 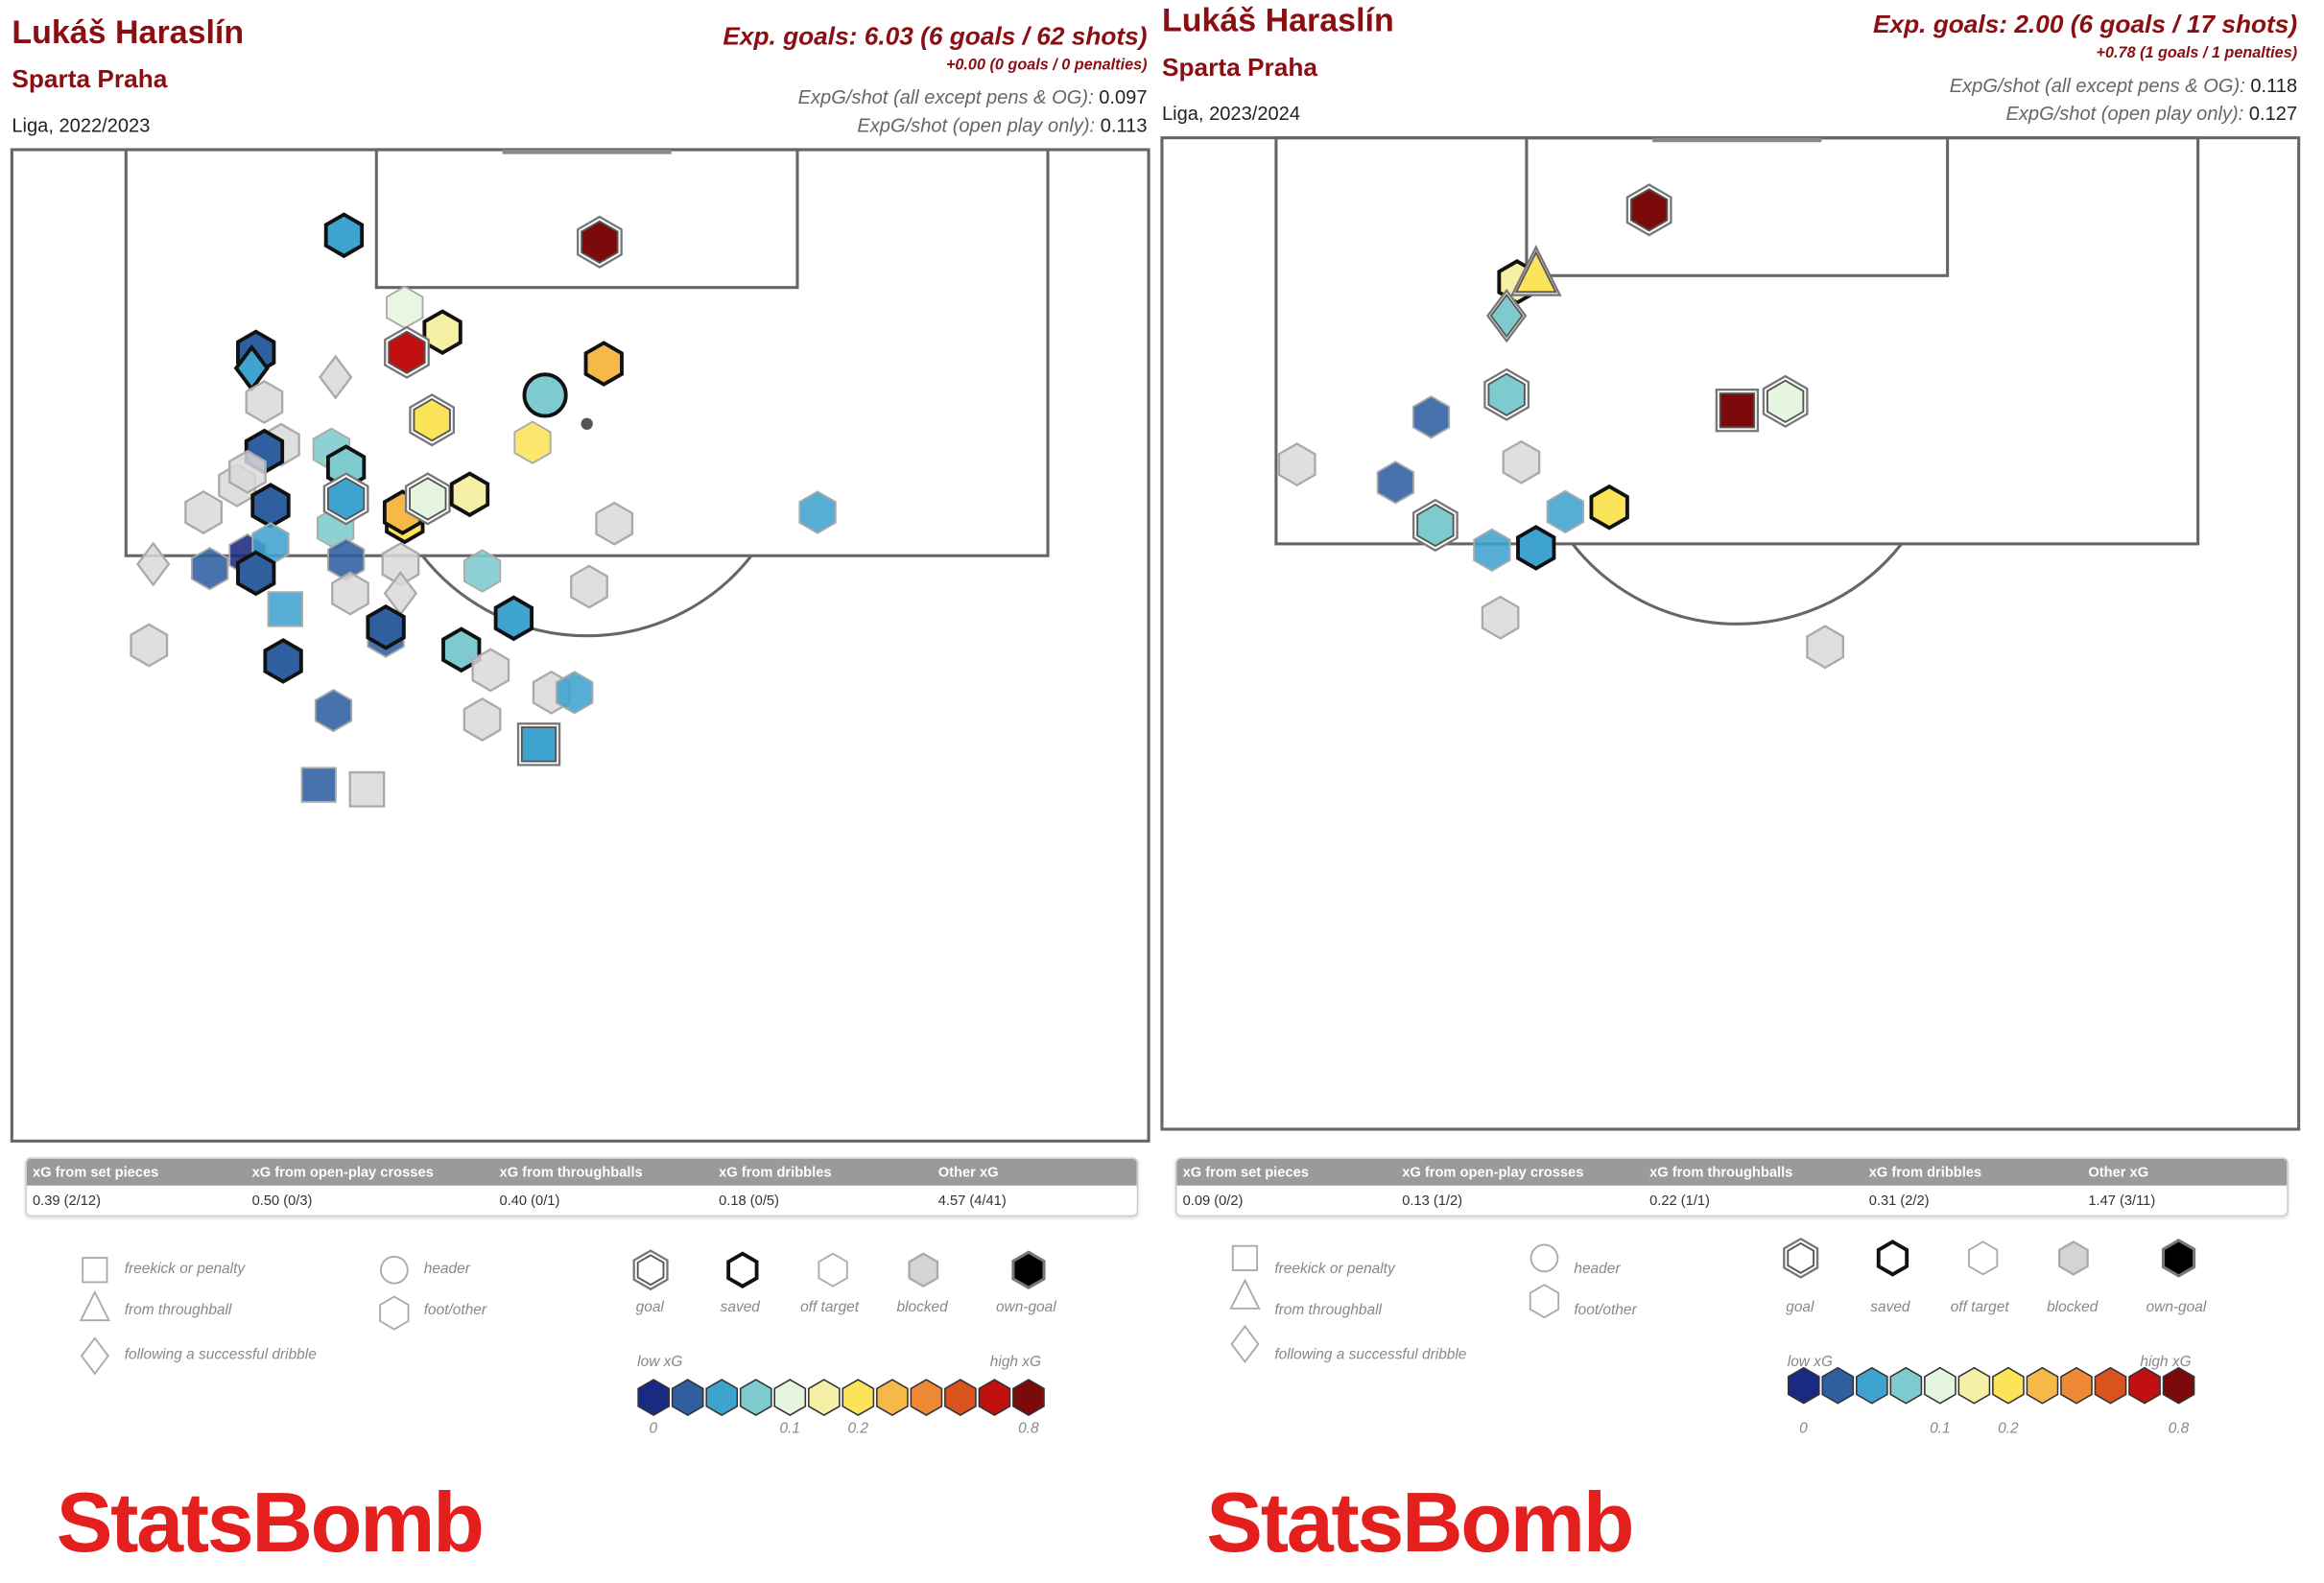 What do you see at coordinates (1810, 1362) in the screenshot?
I see `legend-low-xg: low xG` at bounding box center [1810, 1362].